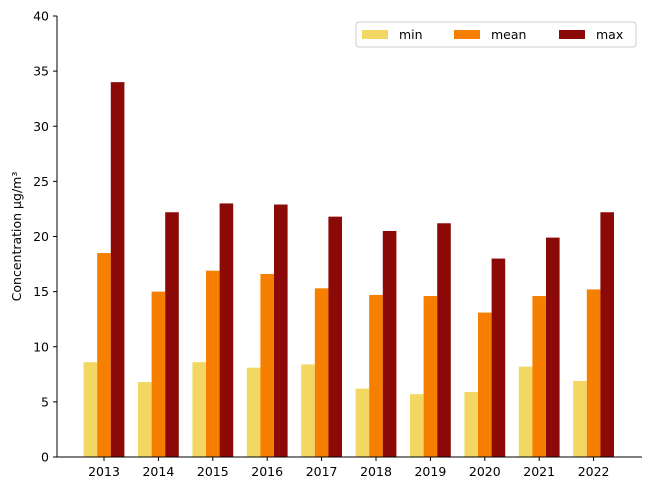 Image resolution: width=651 pixels, height=491 pixels. Describe the element at coordinates (308, 410) in the screenshot. I see `bar-min-2017` at that location.